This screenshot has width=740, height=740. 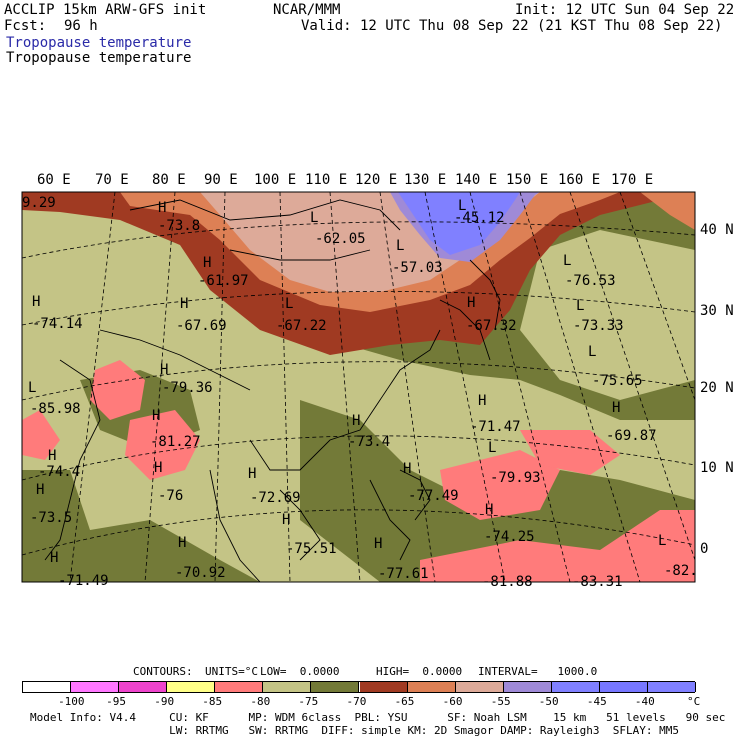 What do you see at coordinates (479, 218) in the screenshot?
I see `extrema-value: -45.12` at bounding box center [479, 218].